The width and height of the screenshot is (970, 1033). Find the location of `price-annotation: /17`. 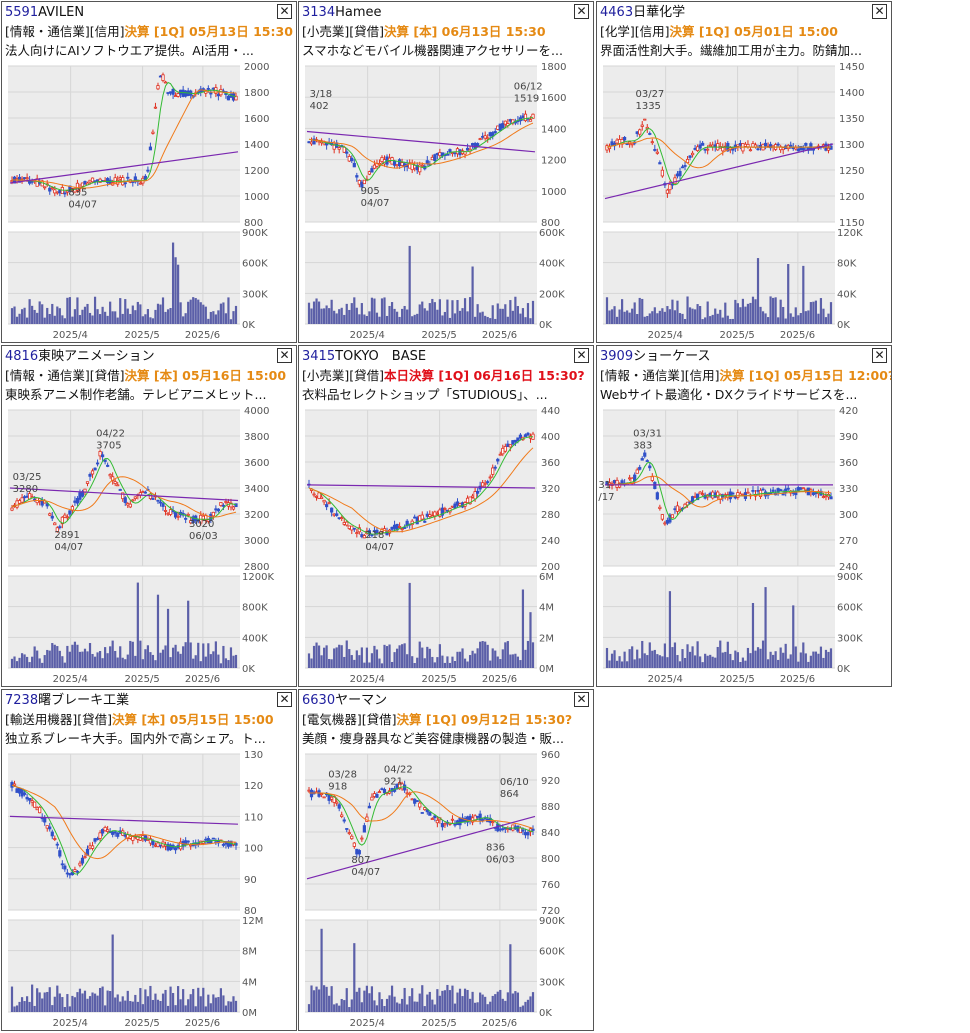

price-annotation: /17 is located at coordinates (606, 497).